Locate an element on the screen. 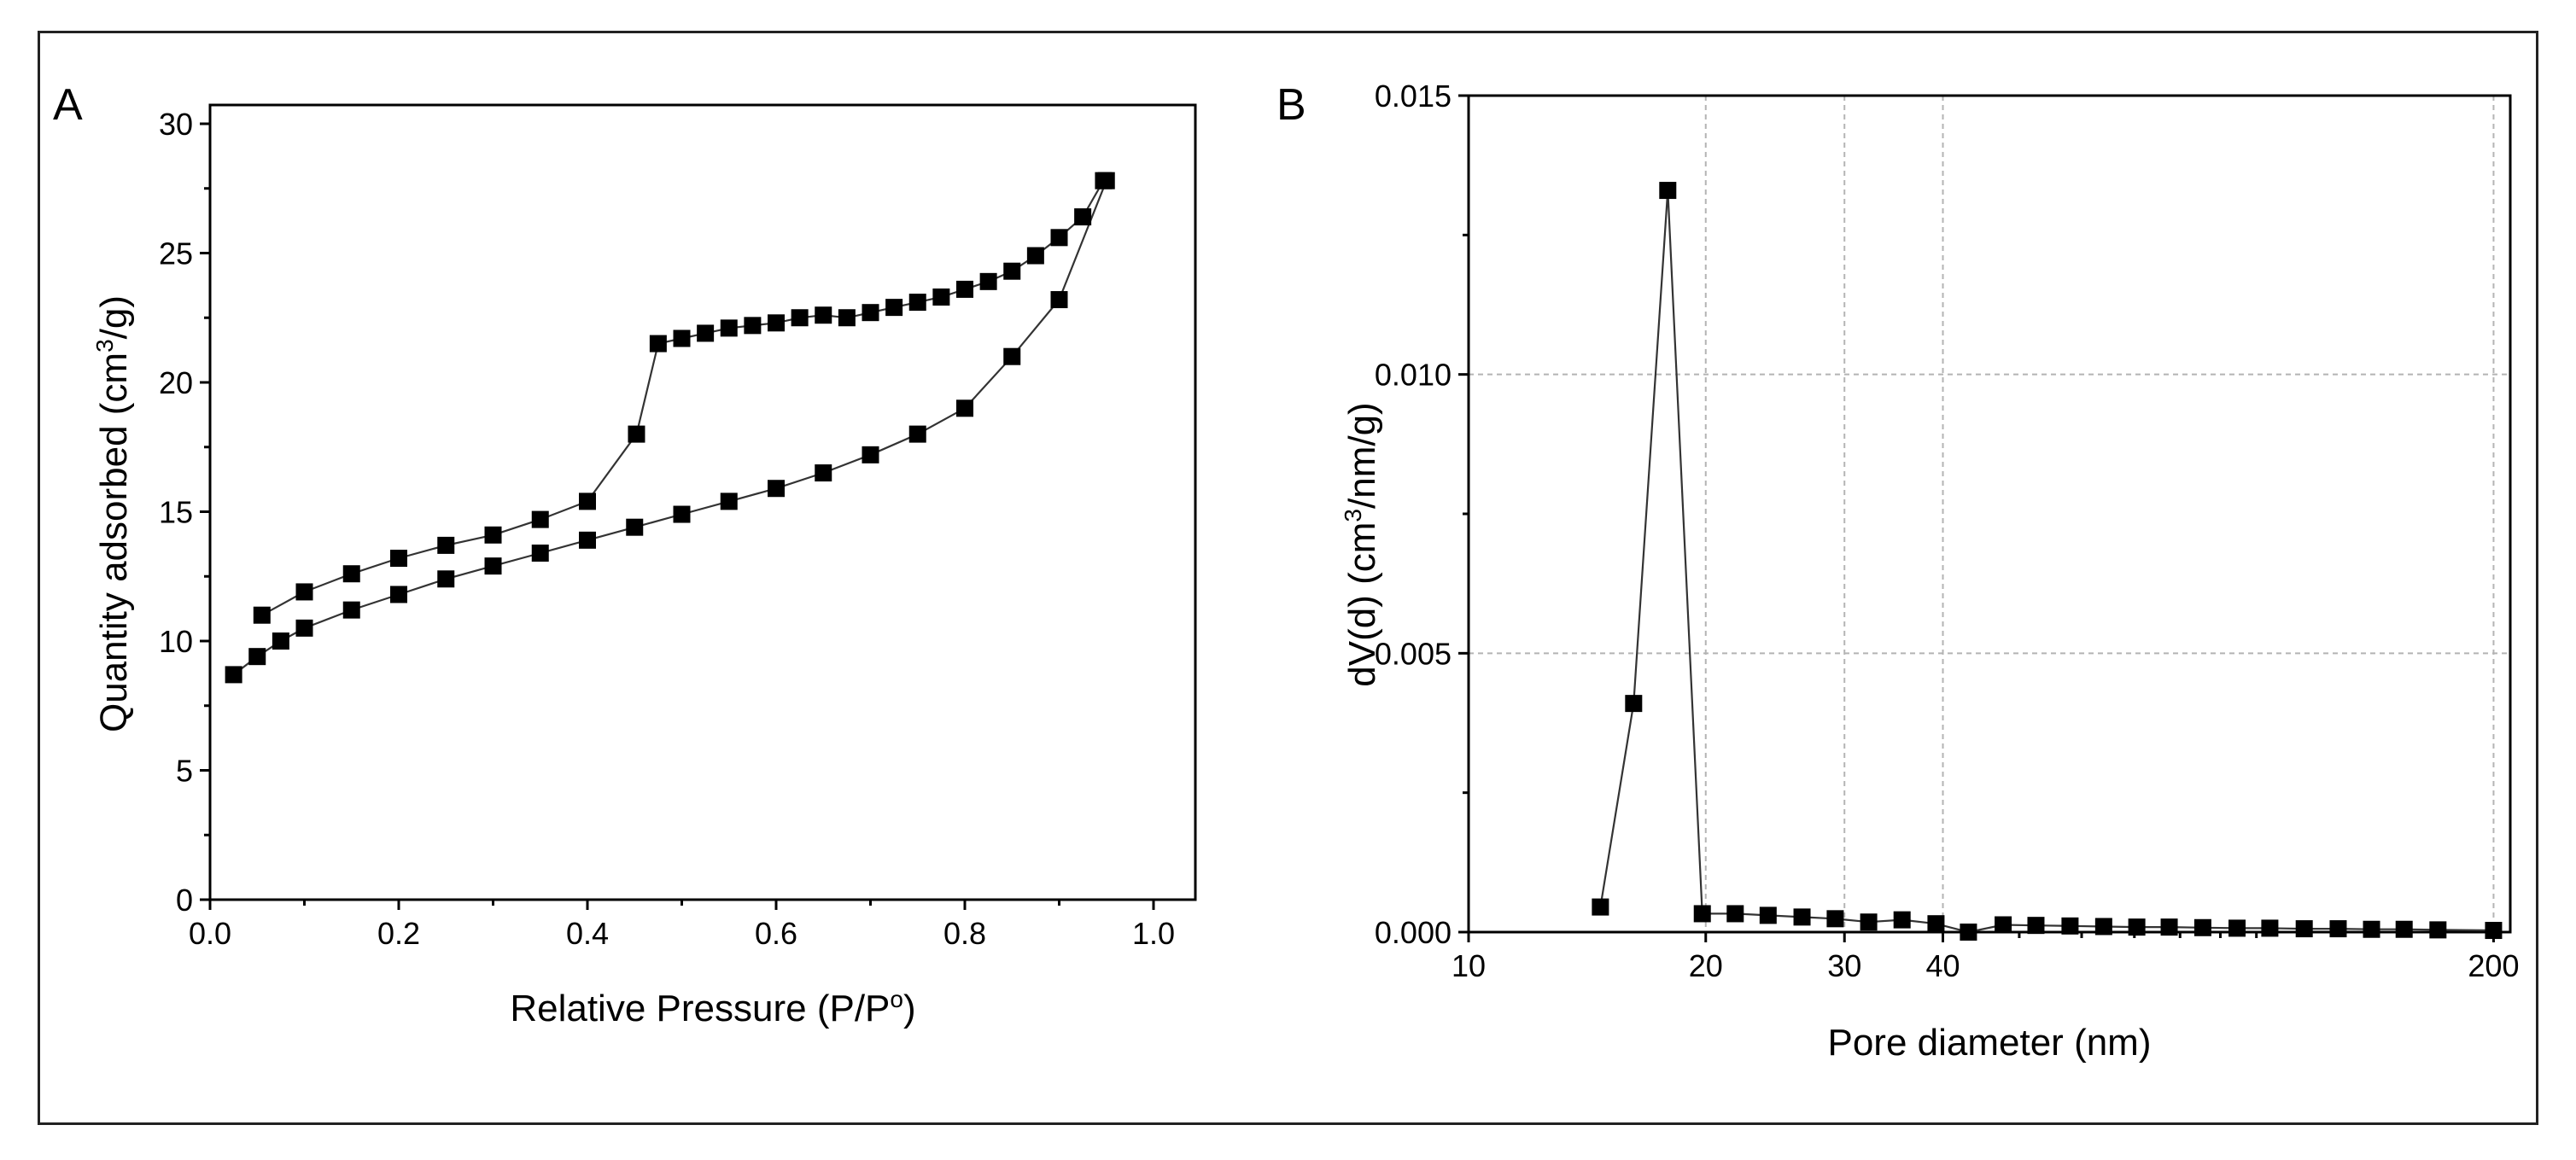 This screenshot has height=1160, width=2576. panel-a-y-tick-label: 15 is located at coordinates (176, 512).